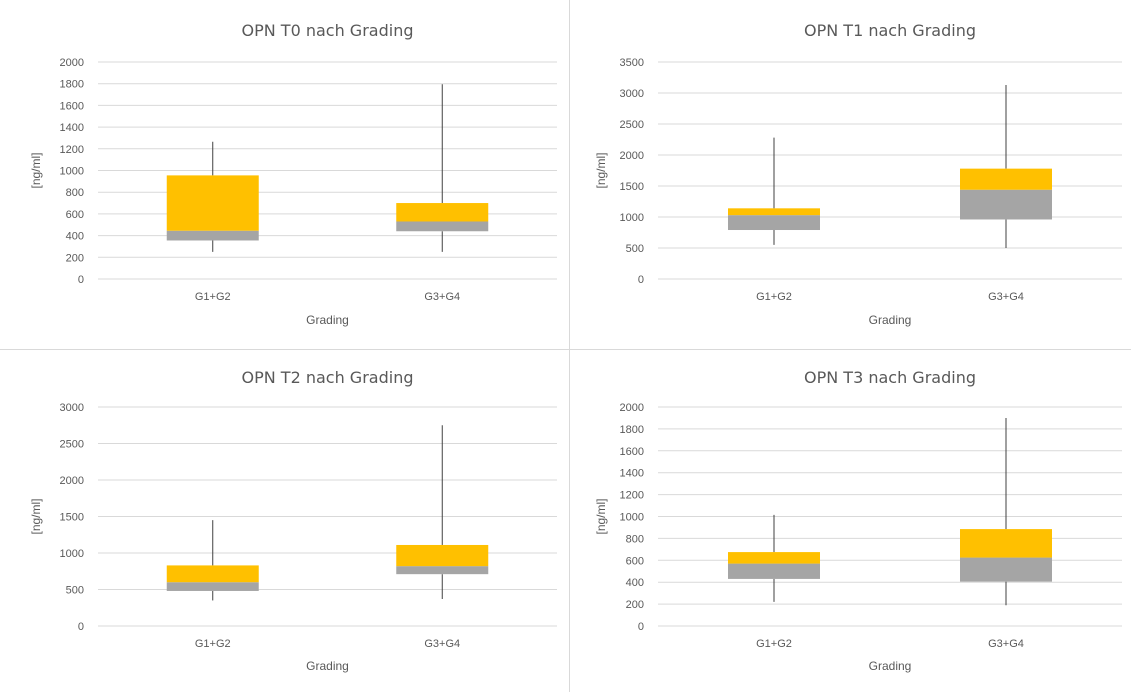 The height and width of the screenshot is (692, 1131). Describe the element at coordinates (328, 30) in the screenshot. I see `chart-title: OPN T0 nach Grading` at that location.